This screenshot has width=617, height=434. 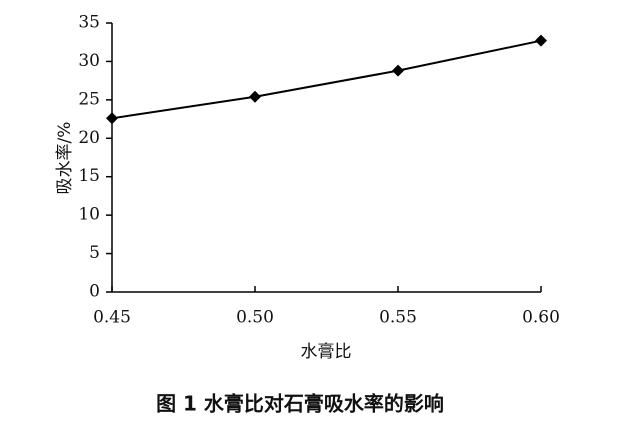 I want to click on y-tick-label: 0, so click(x=94, y=292).